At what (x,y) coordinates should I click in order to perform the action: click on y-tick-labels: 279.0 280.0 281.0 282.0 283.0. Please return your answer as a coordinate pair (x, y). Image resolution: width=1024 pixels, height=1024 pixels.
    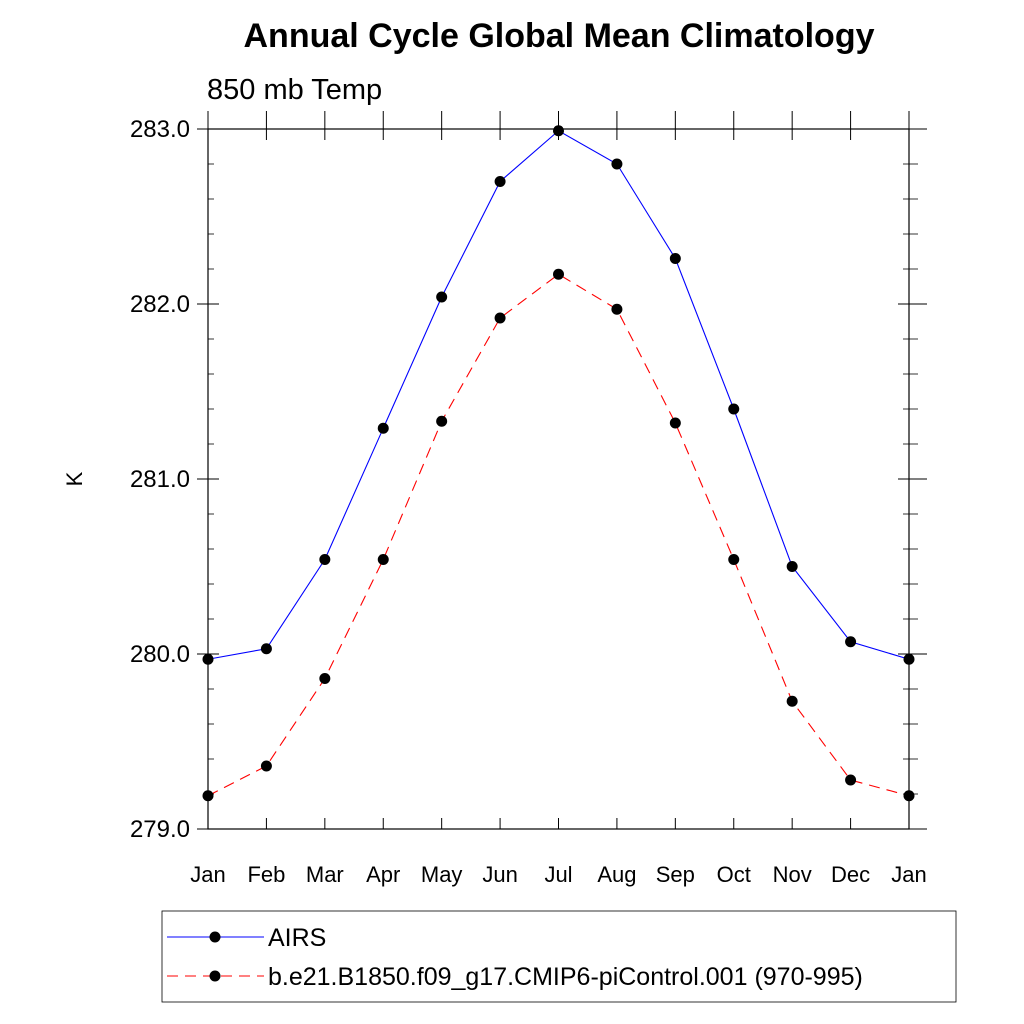
    Looking at the image, I should click on (160, 479).